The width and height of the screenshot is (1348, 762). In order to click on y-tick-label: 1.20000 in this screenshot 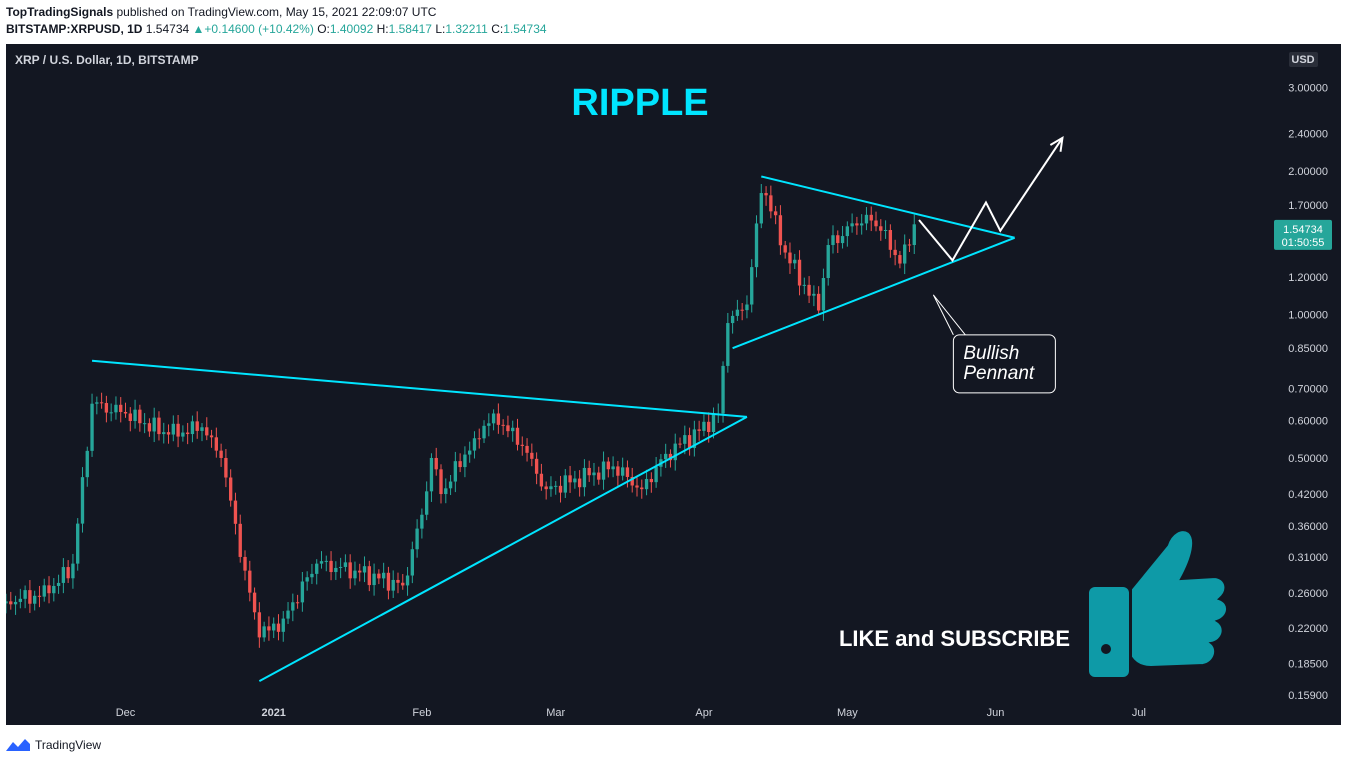, I will do `click(1308, 278)`.